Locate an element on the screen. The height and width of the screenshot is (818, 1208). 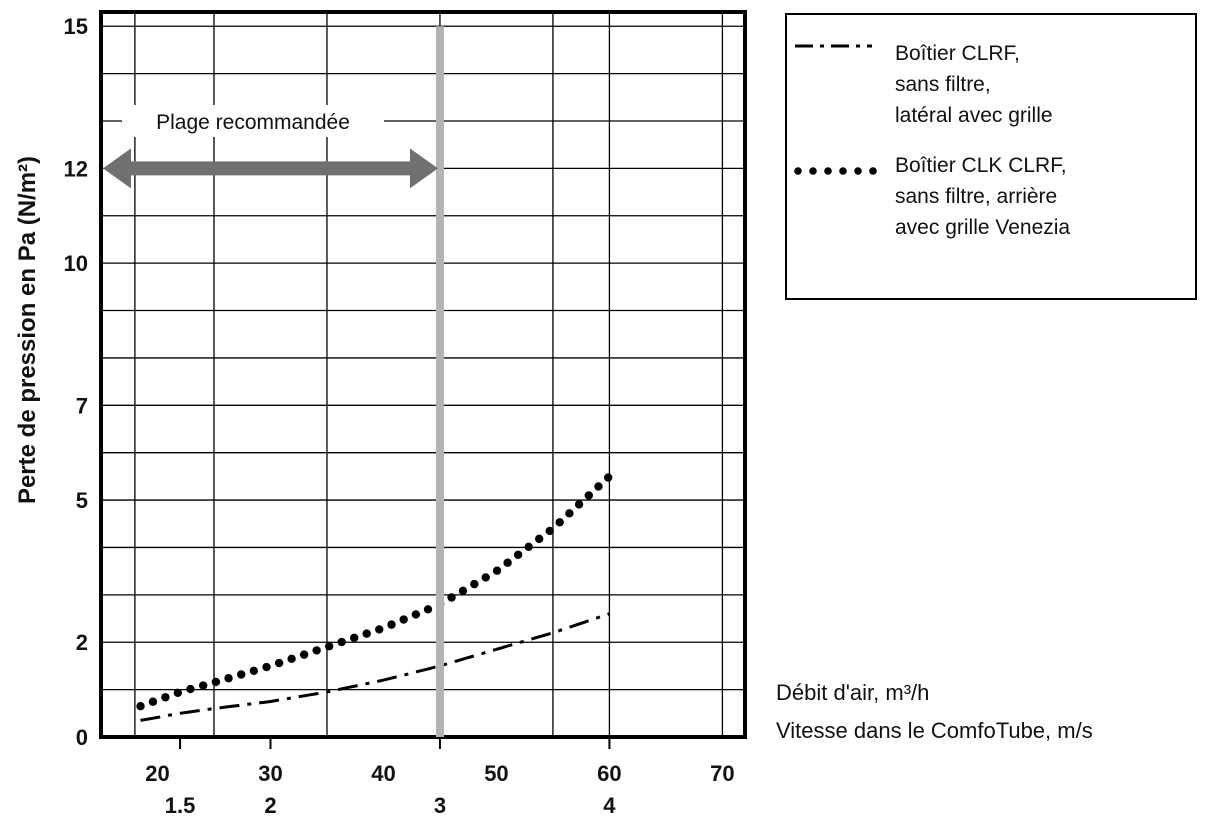
x2-axis-title: Vitesse dans le ComfoTube, m/s is located at coordinates (934, 730).